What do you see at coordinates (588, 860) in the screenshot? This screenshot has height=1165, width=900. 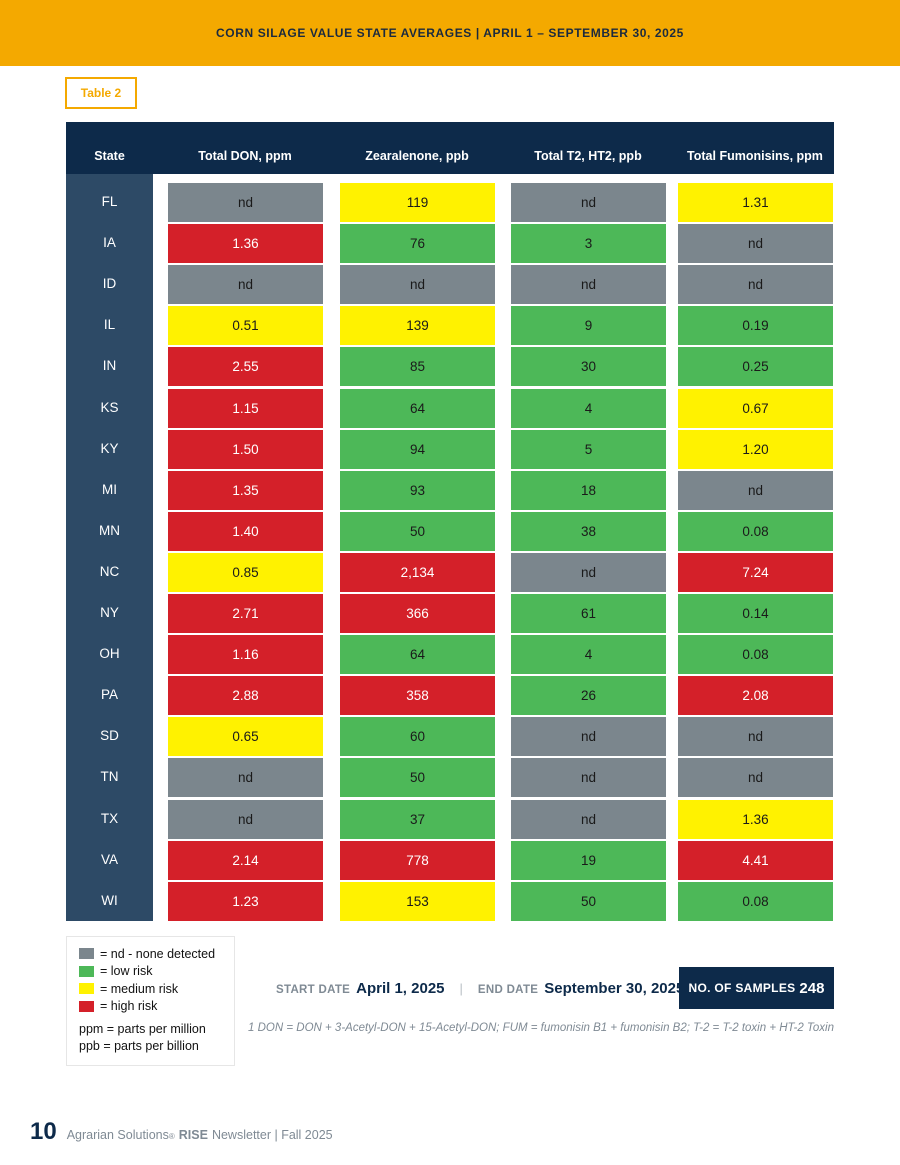 I see `table-cell-t2: 19` at bounding box center [588, 860].